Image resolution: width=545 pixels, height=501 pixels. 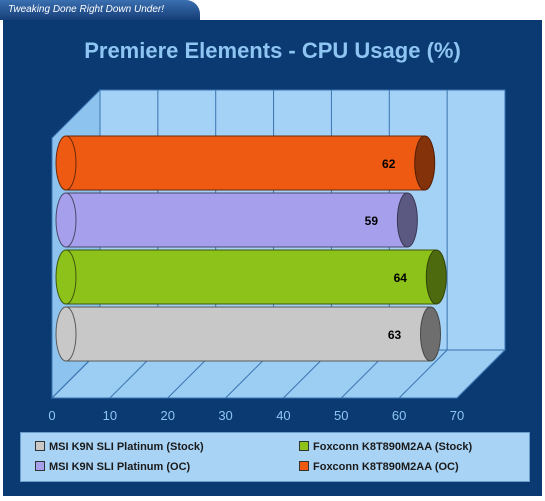 What do you see at coordinates (120, 467) in the screenshot?
I see `legend-label: MSI K9N SLI Platinum (OC)` at bounding box center [120, 467].